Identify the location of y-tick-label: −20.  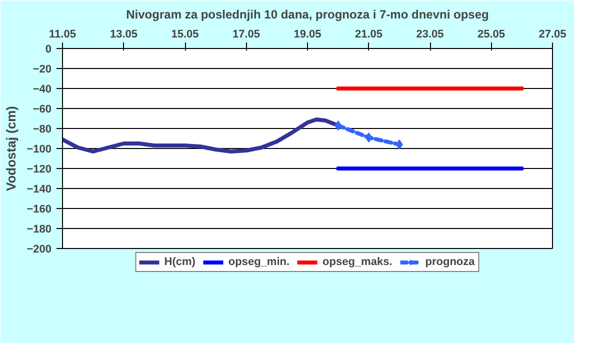
(42, 70).